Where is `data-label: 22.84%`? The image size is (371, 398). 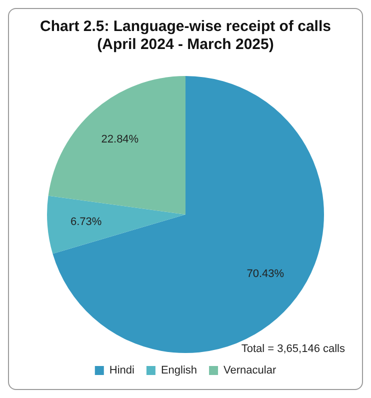
data-label: 22.84% is located at coordinates (120, 139).